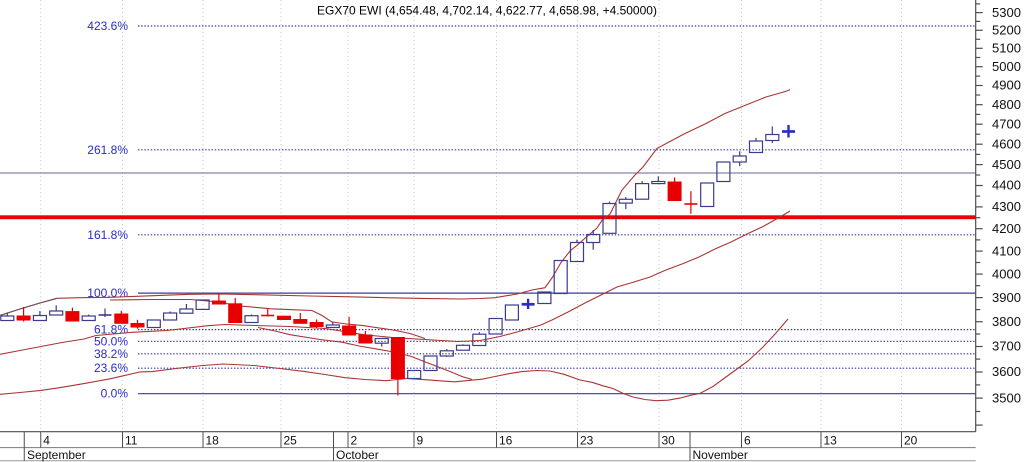 The width and height of the screenshot is (1024, 462). Describe the element at coordinates (747, 441) in the screenshot. I see `svg-text: 6` at that location.